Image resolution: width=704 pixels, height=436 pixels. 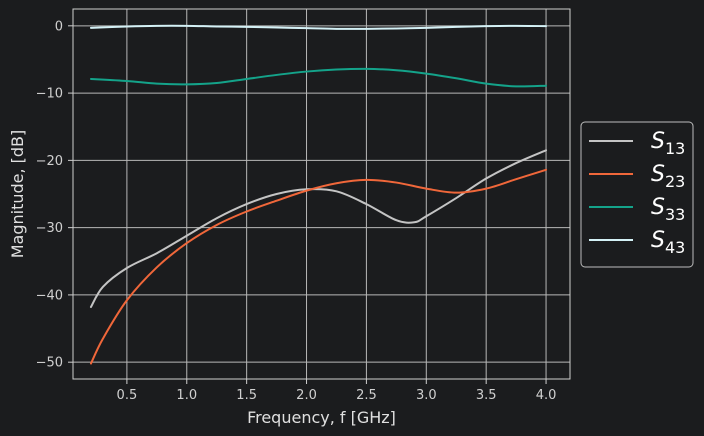 I want to click on y-axis-label: Magnitude, [dB], so click(x=17, y=194).